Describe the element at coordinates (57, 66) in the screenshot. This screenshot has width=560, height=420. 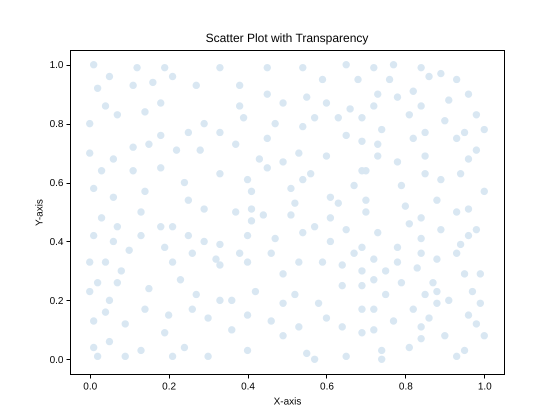
I see `y-tick-label: 1.0` at that location.